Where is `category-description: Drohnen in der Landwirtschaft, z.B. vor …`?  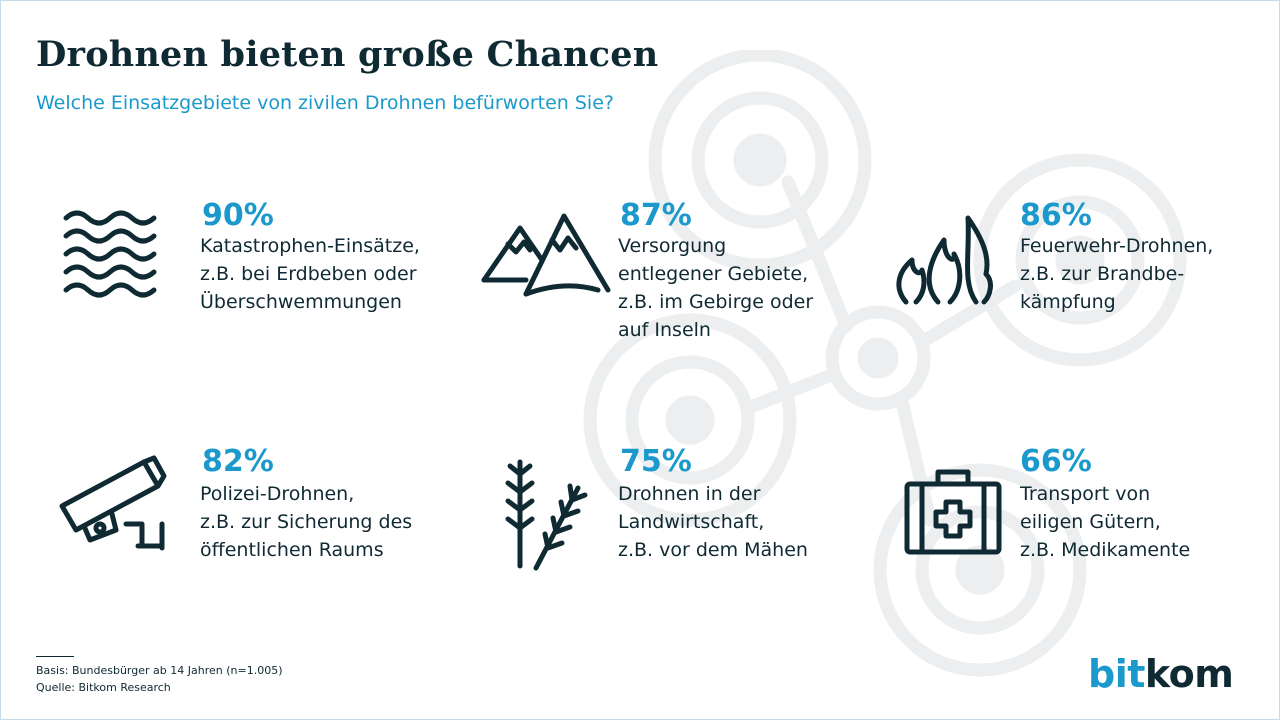 category-description: Drohnen in der Landwirtschaft, z.B. vor … is located at coordinates (713, 522).